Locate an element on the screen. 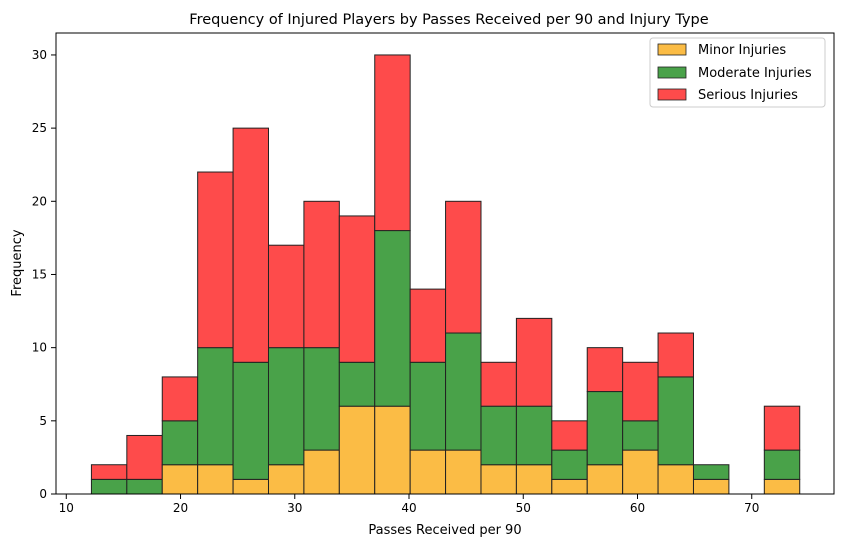 The height and width of the screenshot is (547, 841). y-tick-label: 0 is located at coordinates (43, 494).